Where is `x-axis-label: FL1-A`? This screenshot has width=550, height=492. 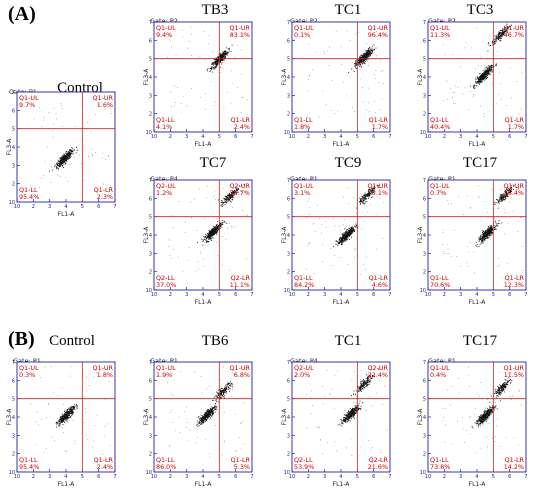
x-axis-label: FL1-A is located at coordinates (342, 144).